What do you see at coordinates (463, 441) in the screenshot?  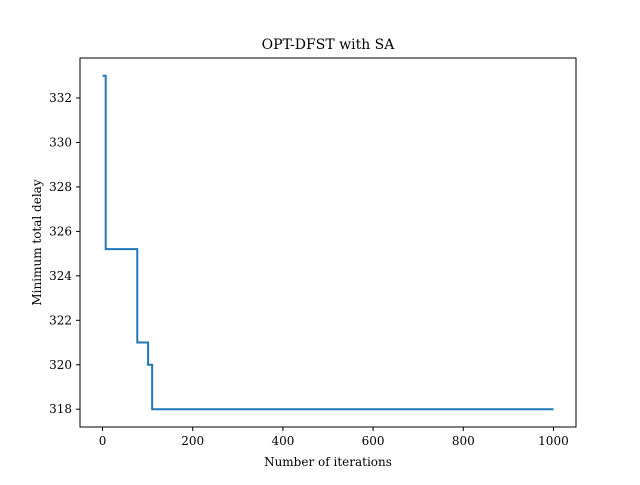 I see `x-tick-label: 800` at bounding box center [463, 441].